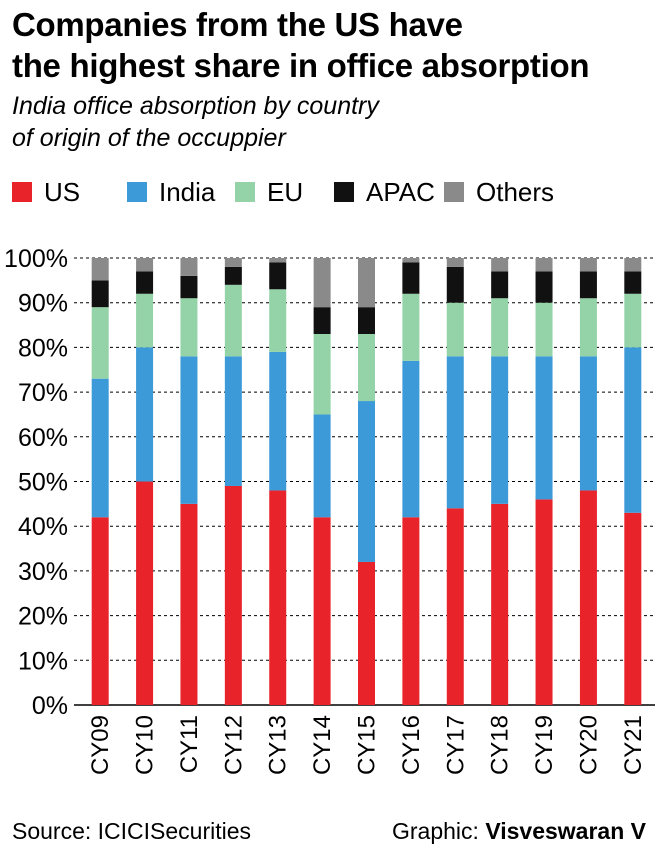 This screenshot has width=660, height=851. Describe the element at coordinates (322, 283) in the screenshot. I see `bar-segment-others-cy14` at that location.